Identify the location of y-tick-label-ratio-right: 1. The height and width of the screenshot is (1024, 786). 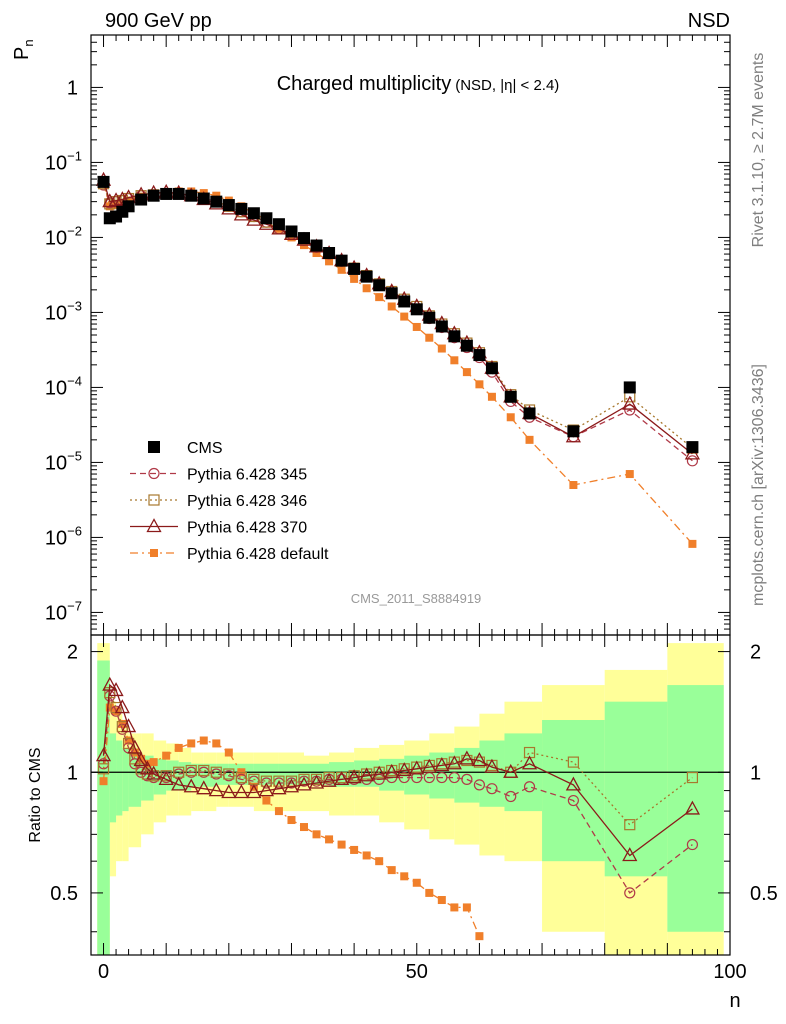
(755, 773).